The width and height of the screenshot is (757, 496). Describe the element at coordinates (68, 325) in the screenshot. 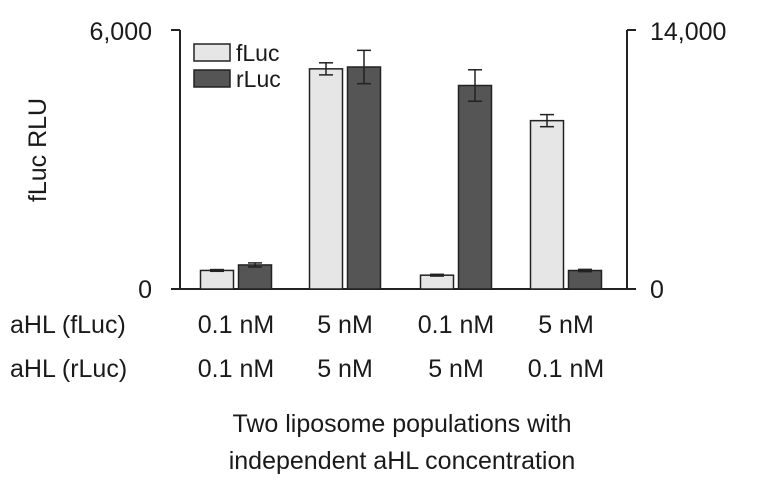

I see `row-label-fluc: aHL (fLuc)` at that location.